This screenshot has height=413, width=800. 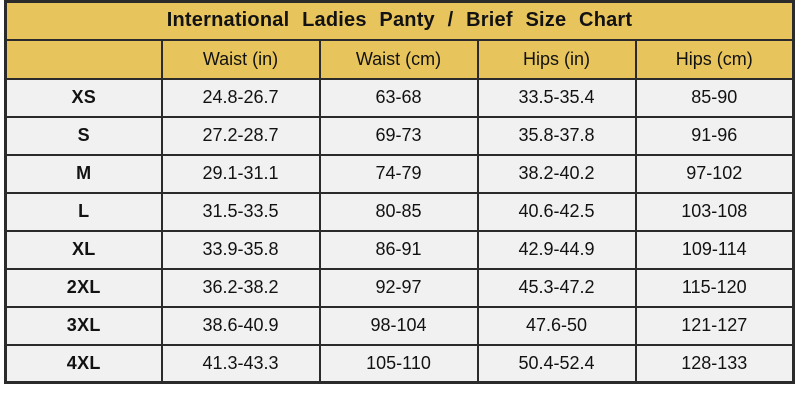 I want to click on cell-waist-cm: 74-79, so click(x=398, y=173).